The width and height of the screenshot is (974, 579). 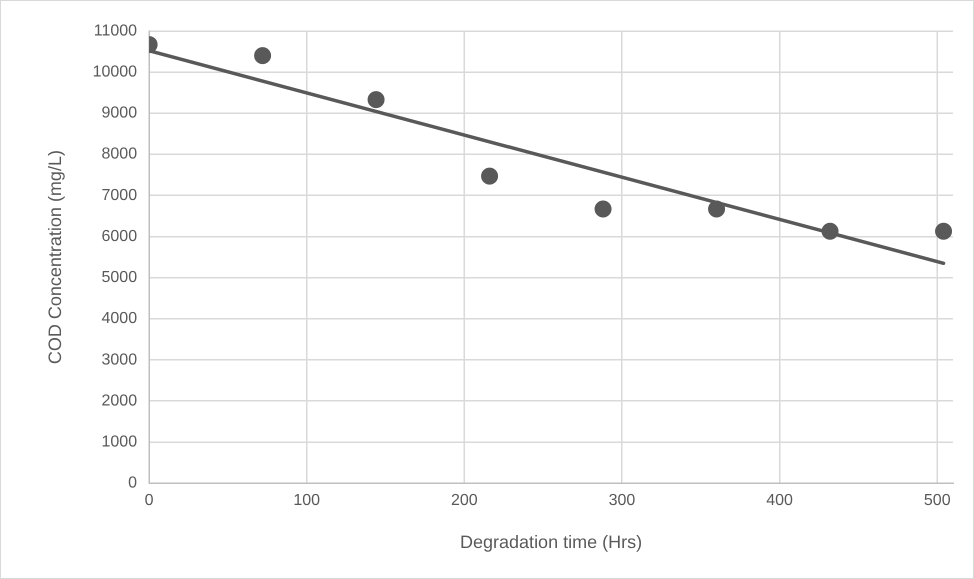 What do you see at coordinates (937, 501) in the screenshot?
I see `x-tick-label: 500` at bounding box center [937, 501].